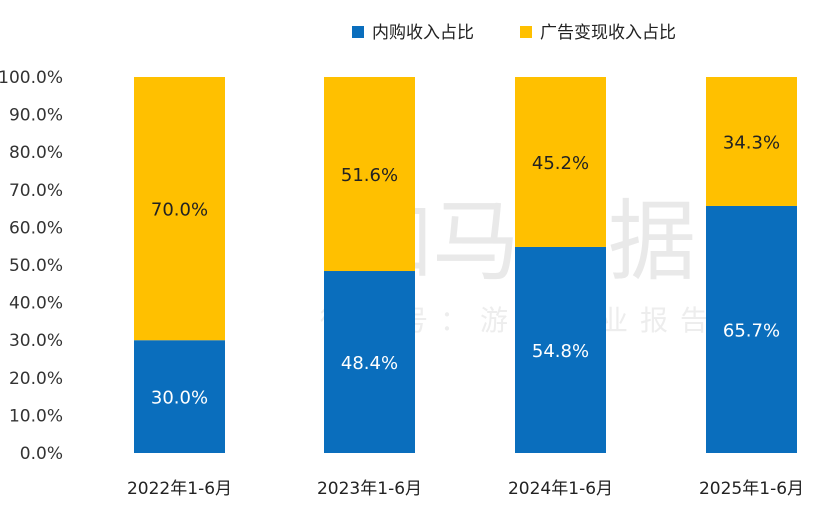 This screenshot has height=518, width=828. What do you see at coordinates (514, 33) in the screenshot?
I see `legend: 内购收入占比 广告变现收入占比` at bounding box center [514, 33].